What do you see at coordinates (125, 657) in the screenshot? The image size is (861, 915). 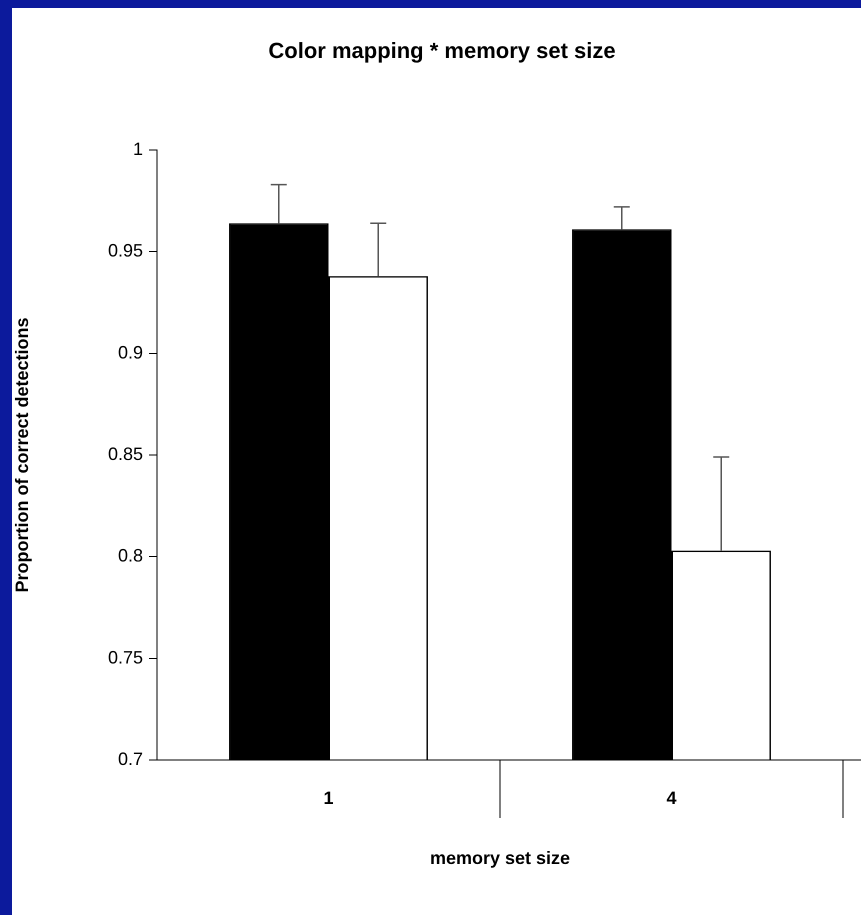 I see `y-tick-label: 0.75` at bounding box center [125, 657].